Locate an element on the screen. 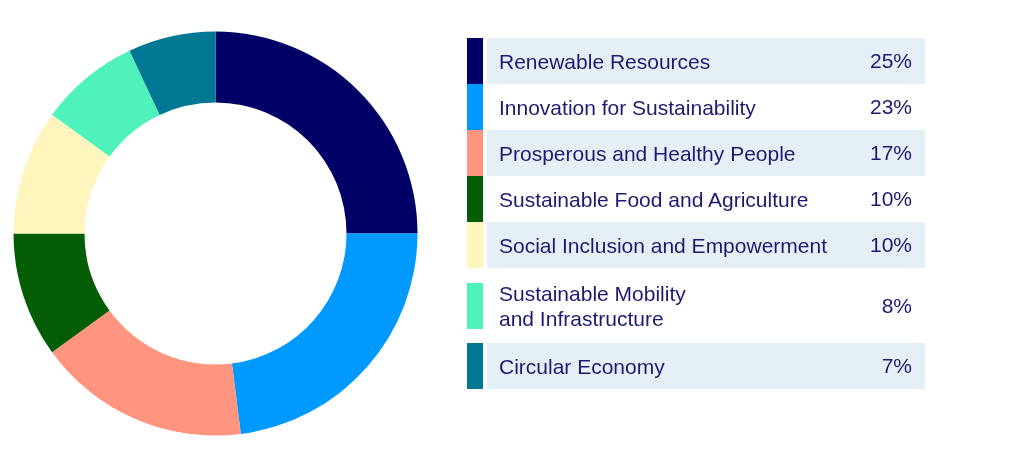 The height and width of the screenshot is (461, 1032). value-label: 17% is located at coordinates (890, 153).